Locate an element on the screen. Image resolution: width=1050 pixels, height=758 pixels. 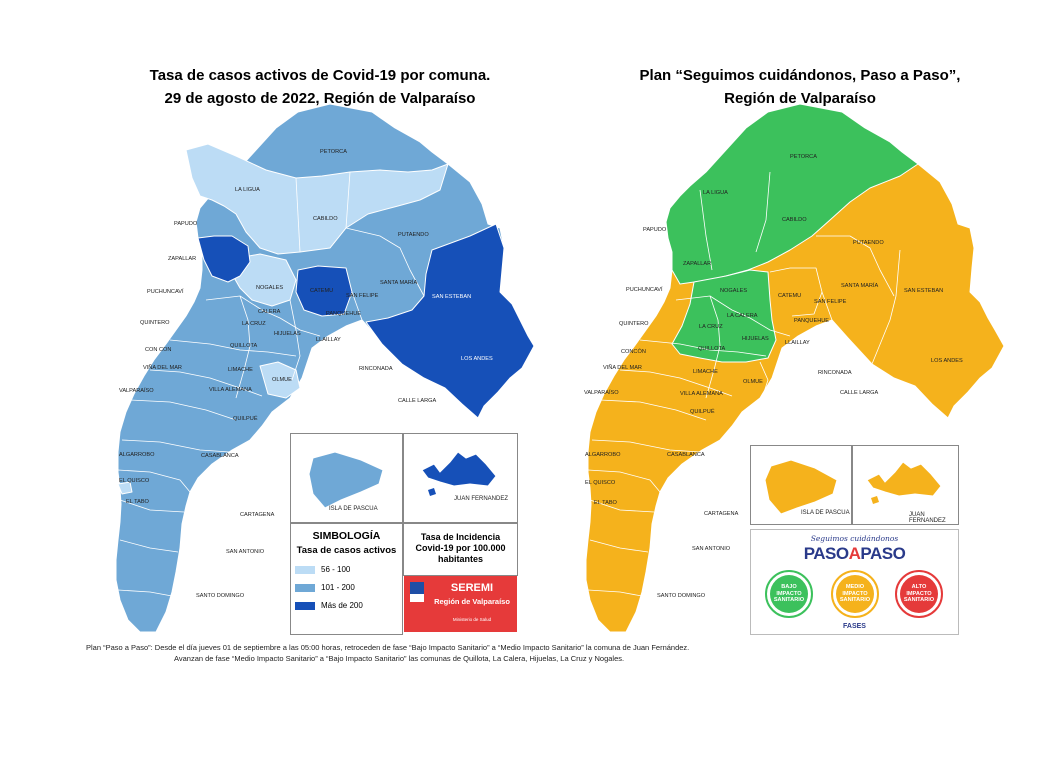
juan-fernandez-shape is located at coordinates (459, 473).